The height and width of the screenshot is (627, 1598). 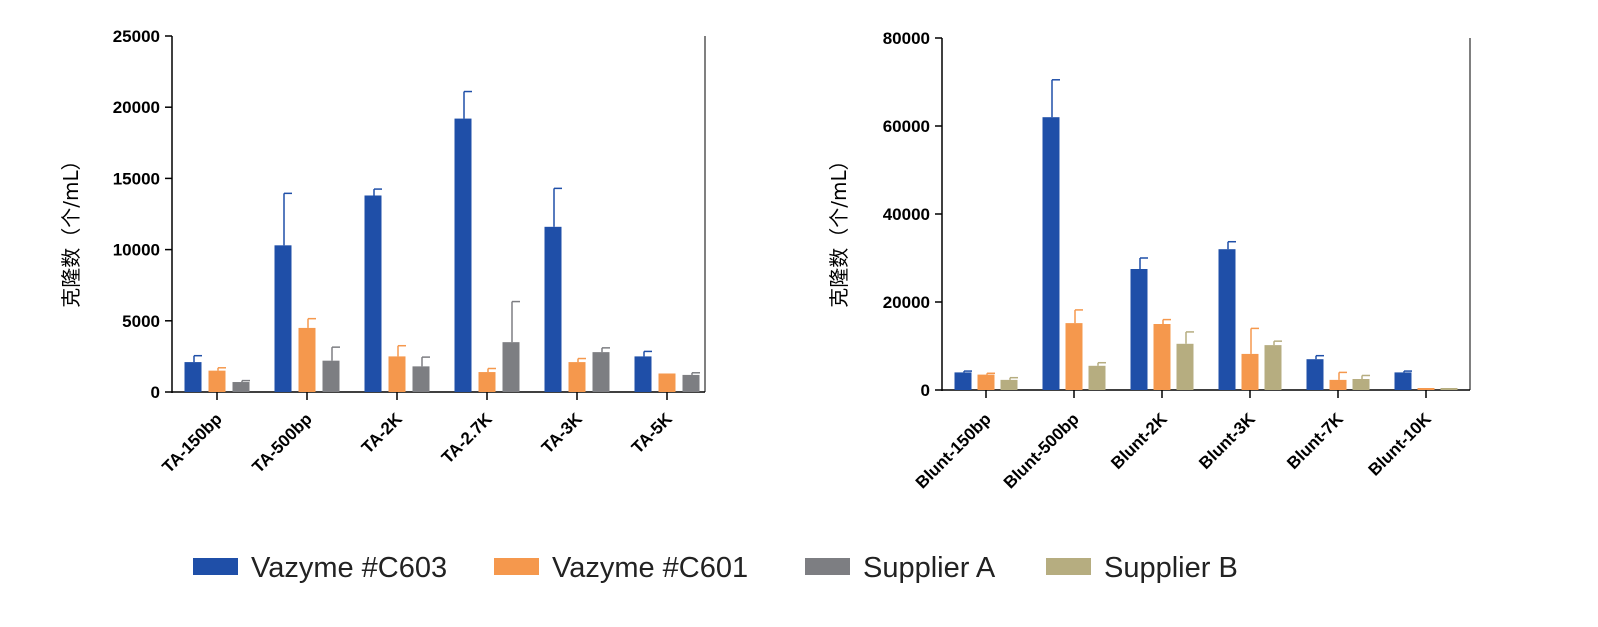 I want to click on x-tick-label: TA-2.7K, so click(x=467, y=438).